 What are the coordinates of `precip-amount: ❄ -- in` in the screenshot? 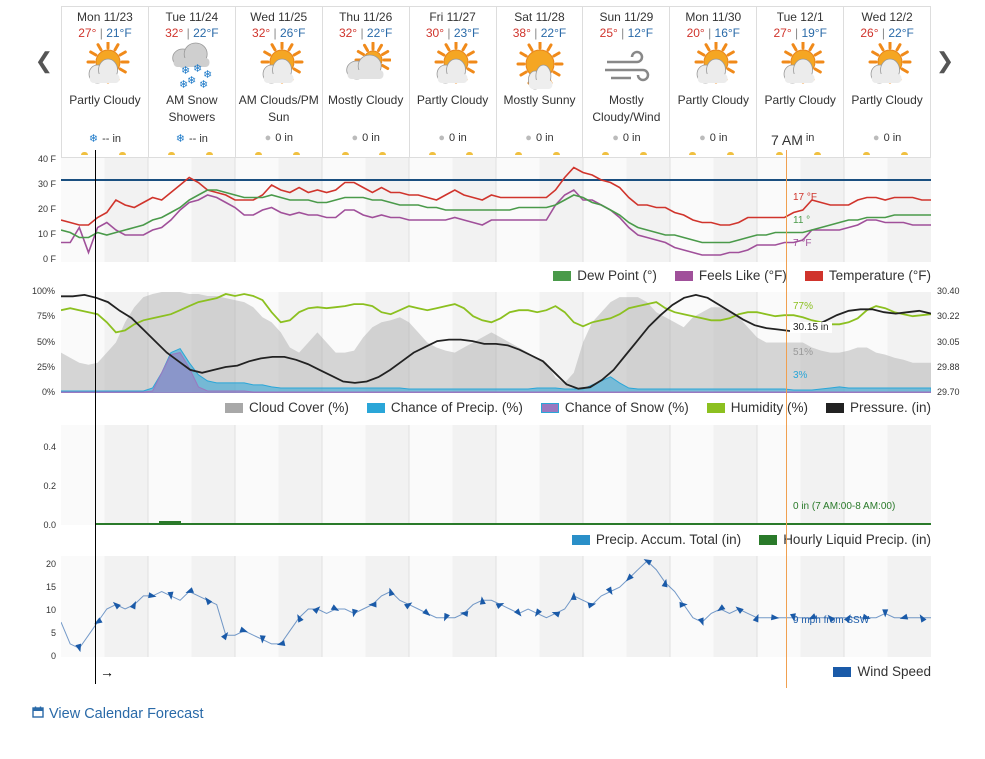 It's located at (192, 138).